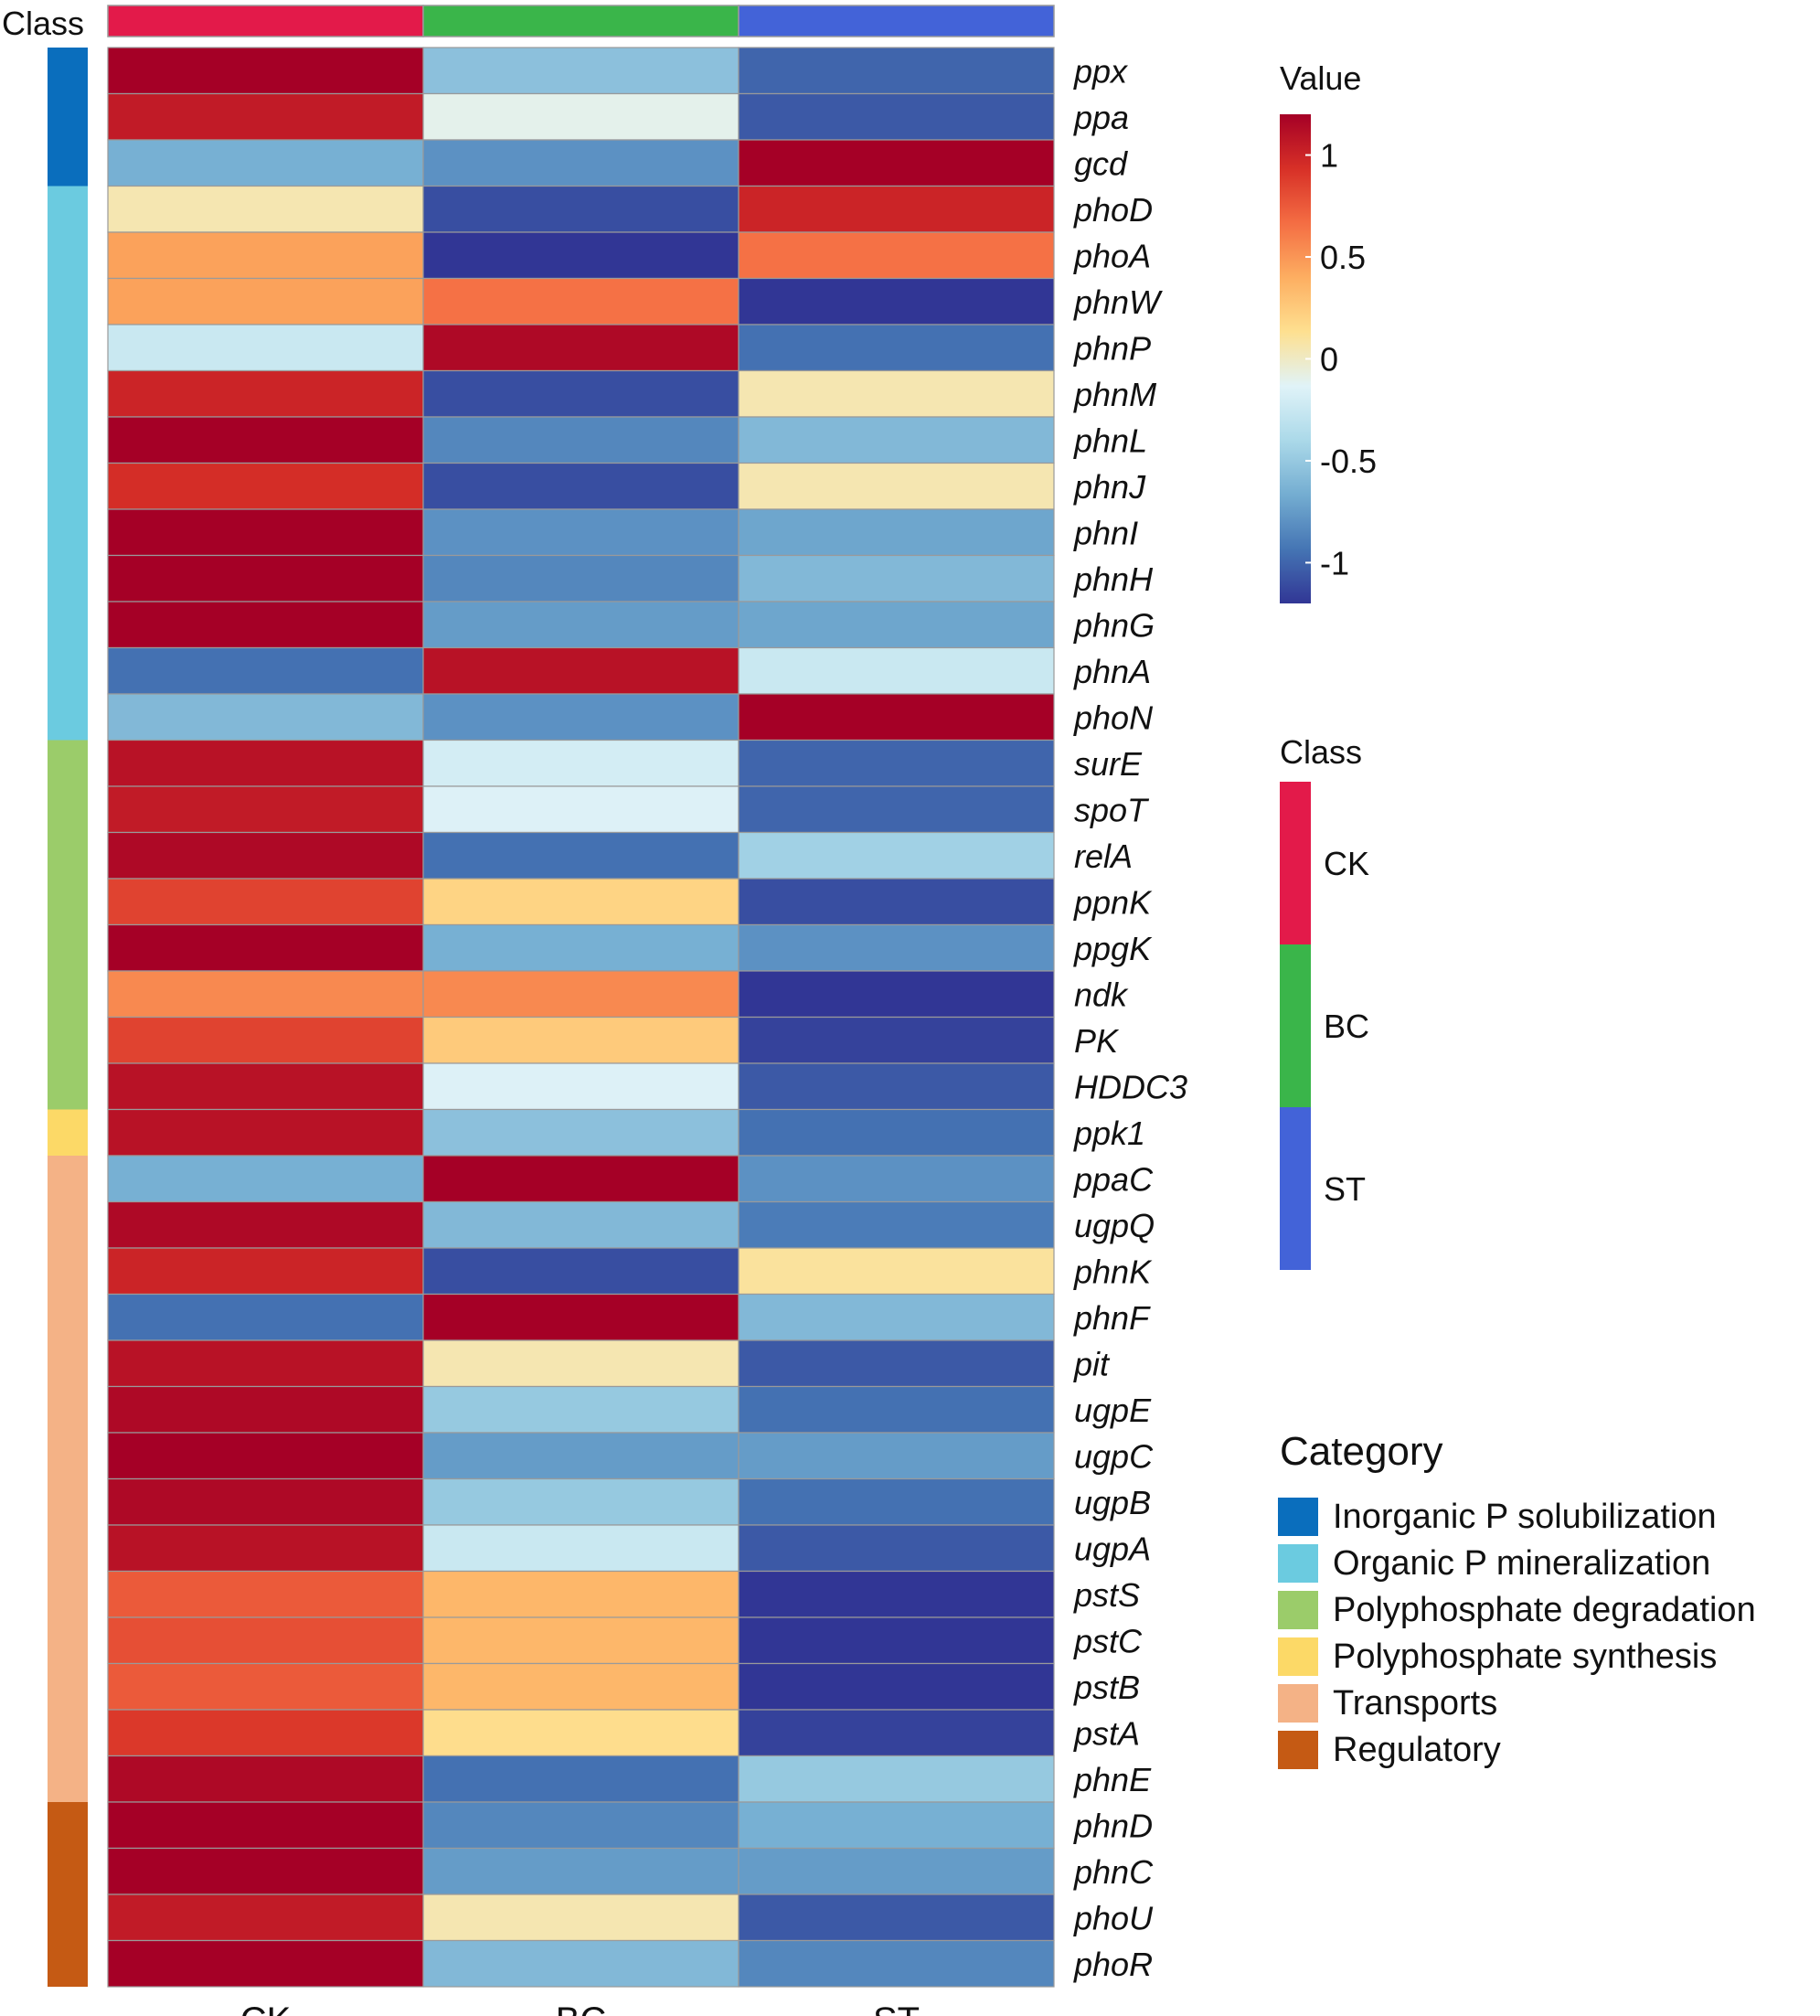 The image size is (1820, 2016). I want to click on heatmap-cell-PK-bc, so click(581, 1040).